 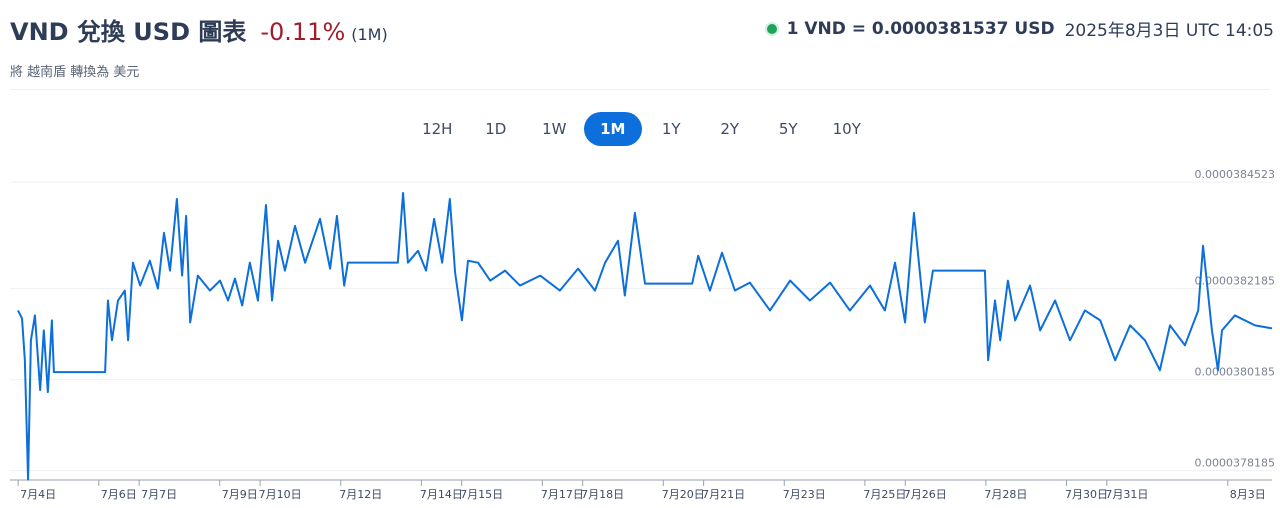 What do you see at coordinates (640, 89) in the screenshot?
I see `divider` at bounding box center [640, 89].